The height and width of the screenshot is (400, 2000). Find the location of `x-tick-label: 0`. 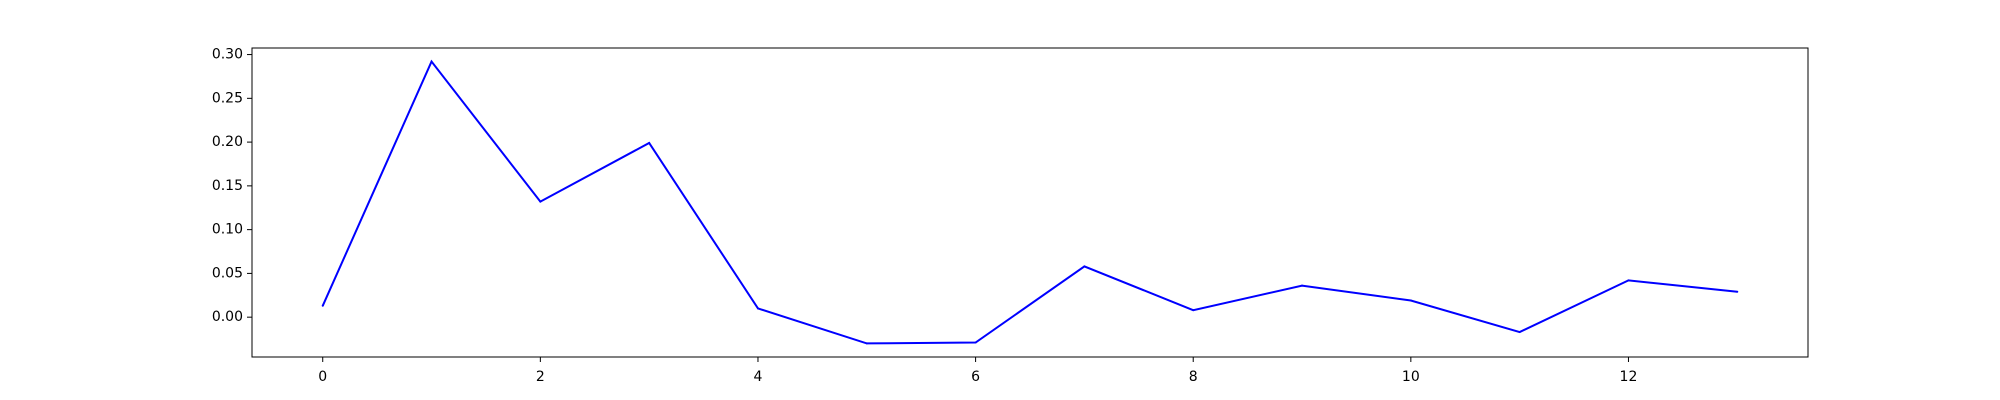

x-tick-label: 0 is located at coordinates (322, 377).